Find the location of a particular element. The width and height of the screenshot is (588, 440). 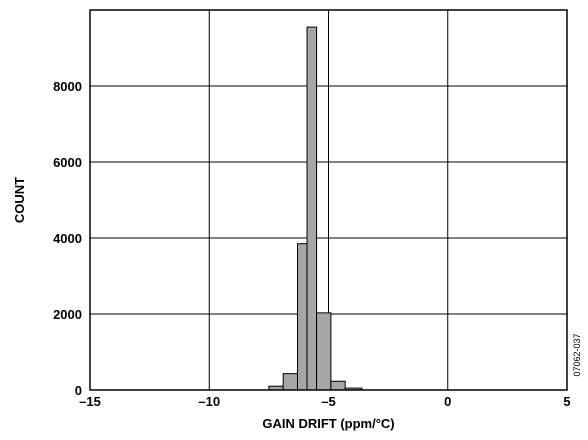

y-tick-label: 4000 is located at coordinates (67, 238).